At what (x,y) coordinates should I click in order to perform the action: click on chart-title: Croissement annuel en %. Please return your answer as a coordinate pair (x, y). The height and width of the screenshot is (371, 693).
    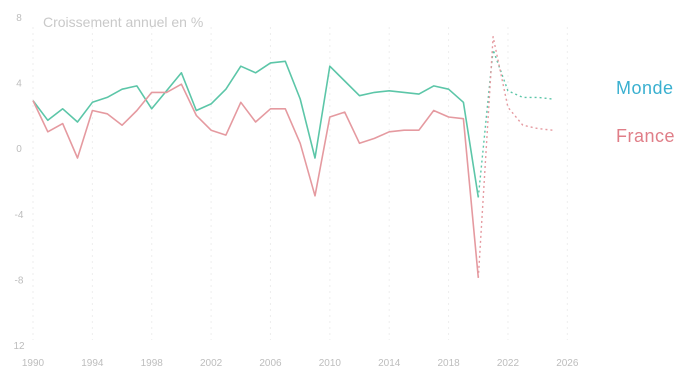
    Looking at the image, I should click on (123, 22).